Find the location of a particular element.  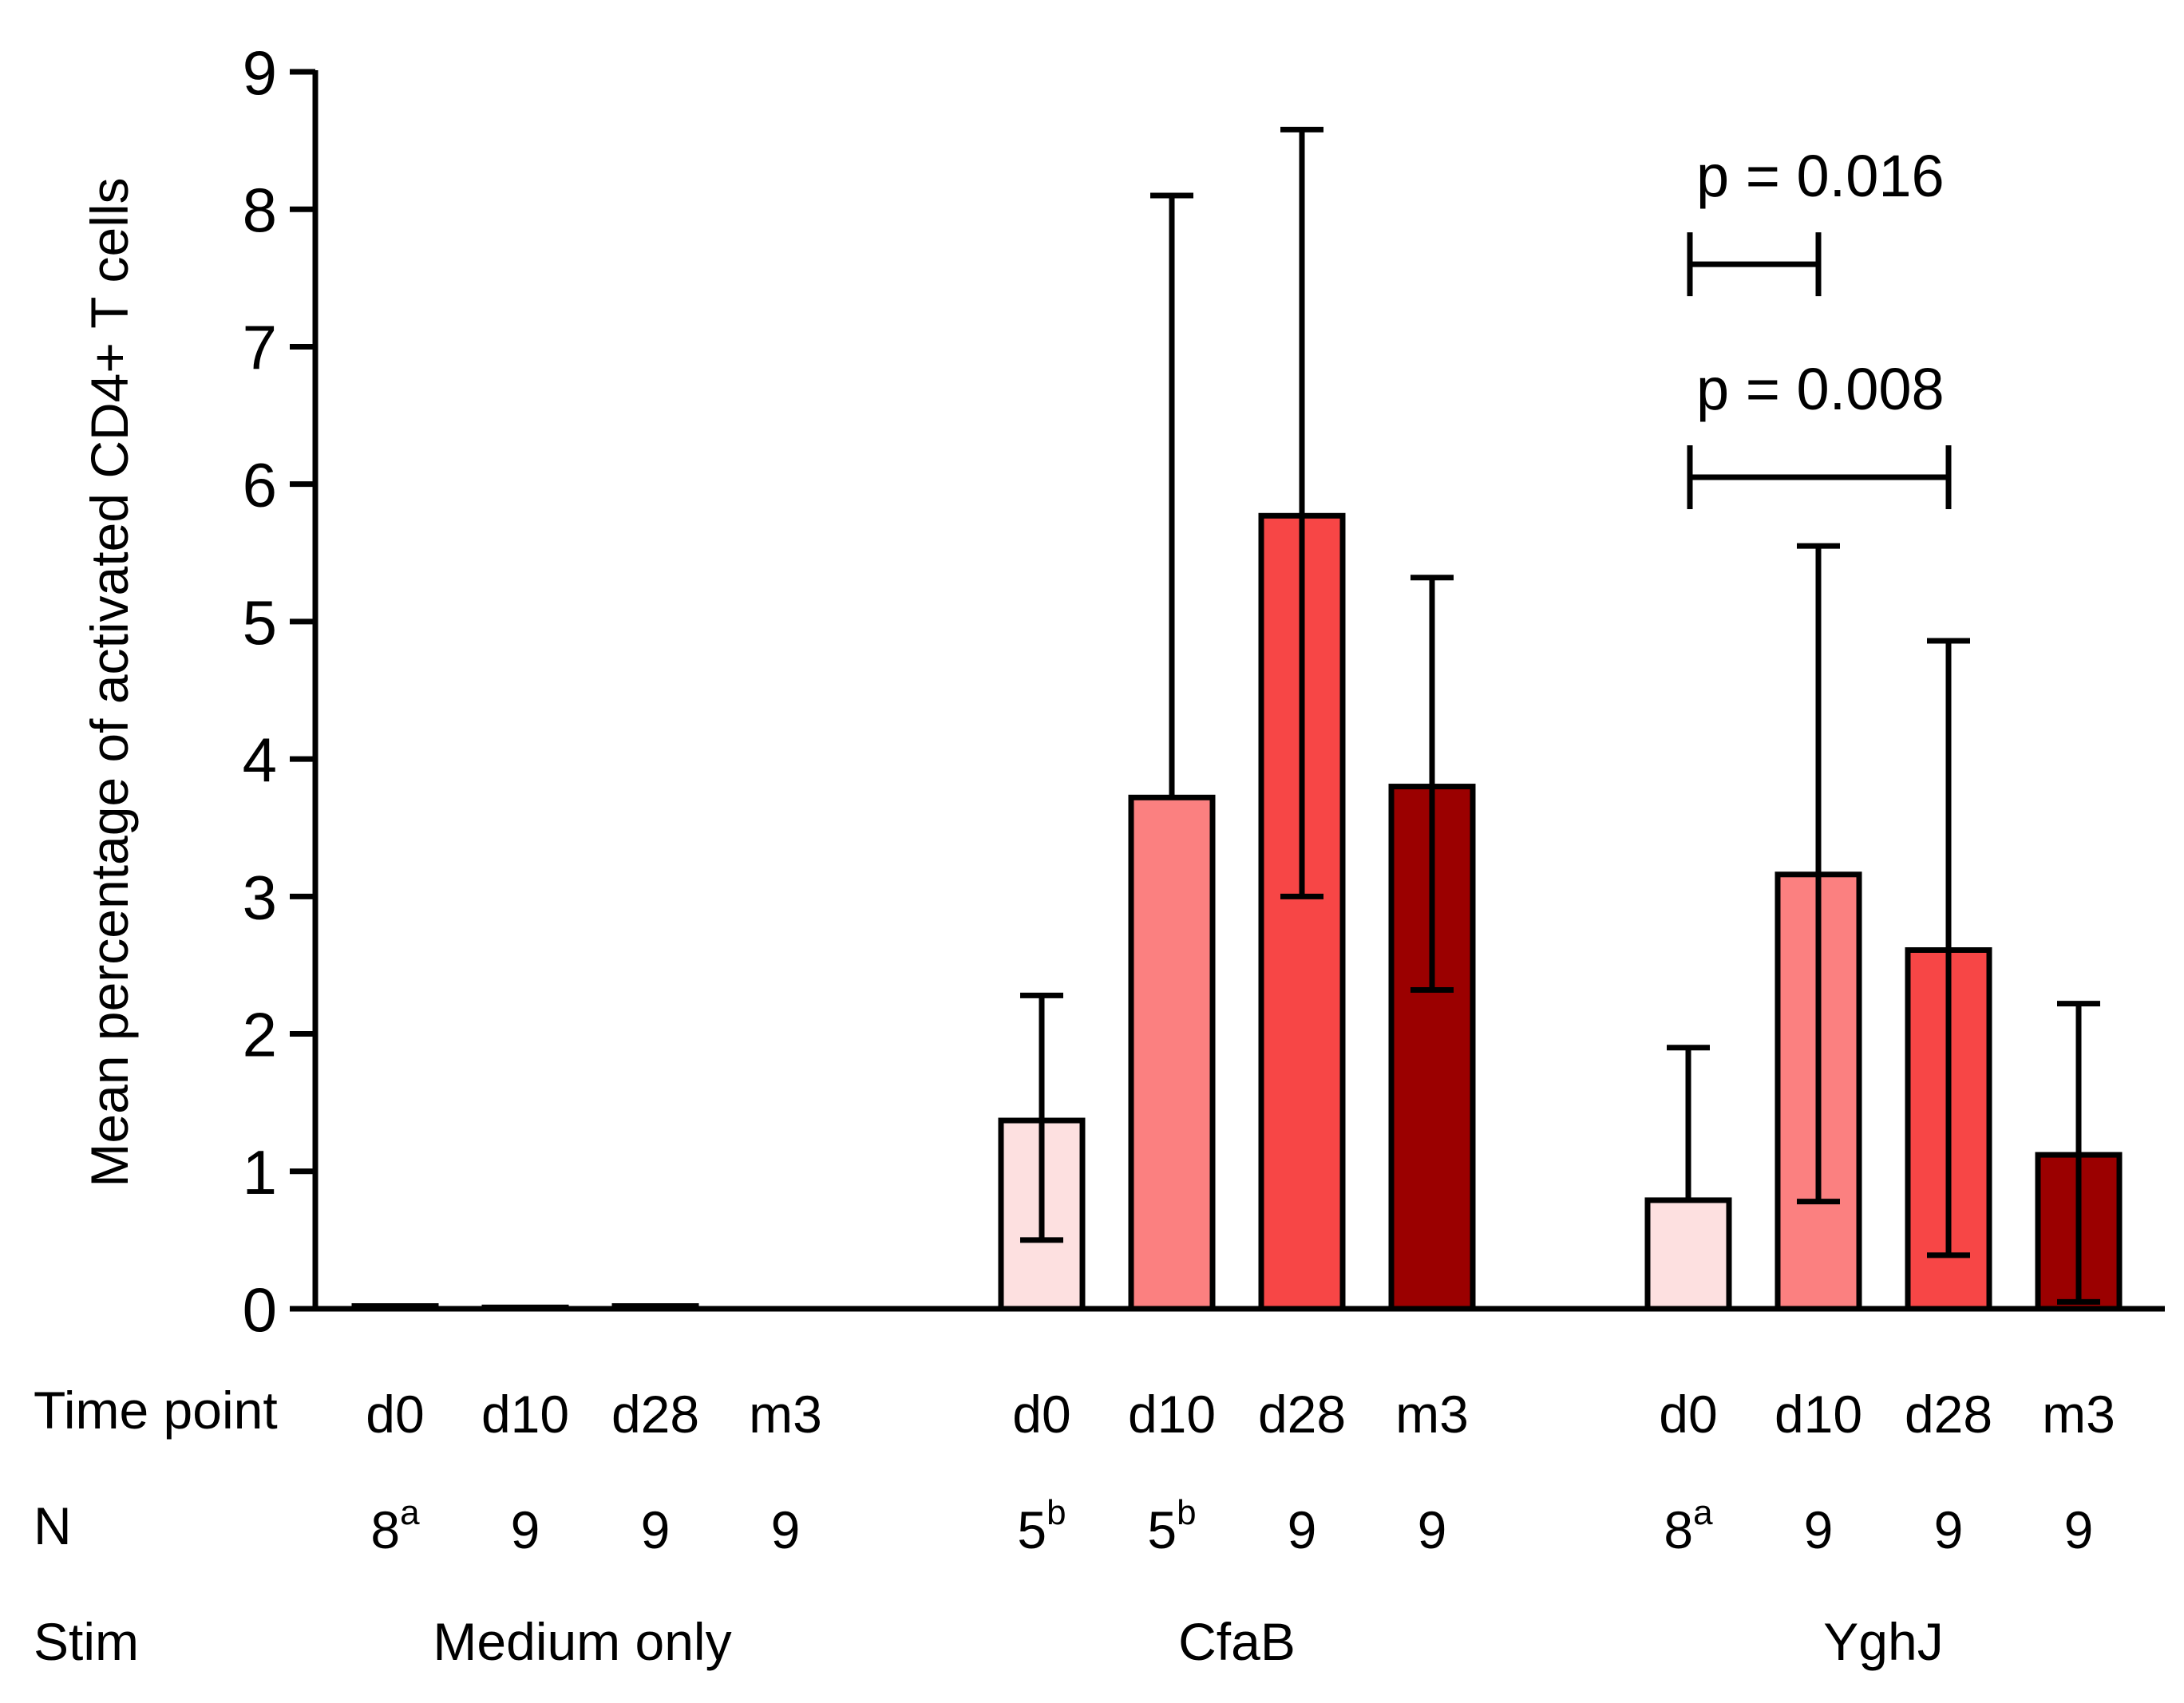

y-tick-label: 7 is located at coordinates (260, 347).